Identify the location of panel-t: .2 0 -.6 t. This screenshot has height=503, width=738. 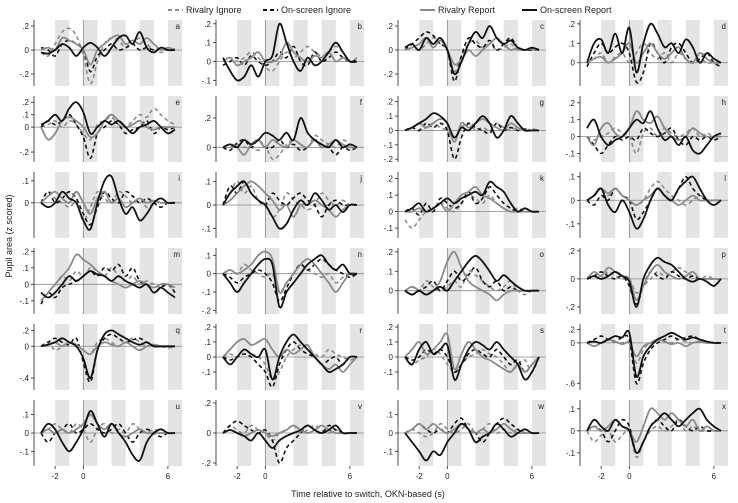
(647, 357).